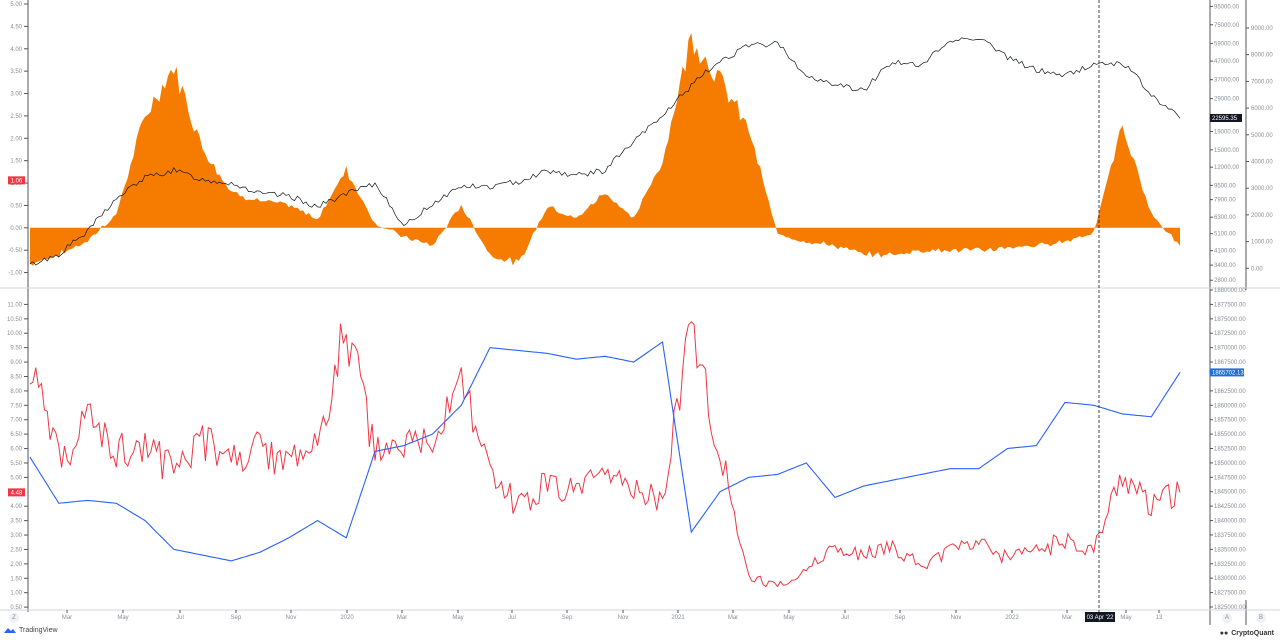 Image resolution: width=1280 pixels, height=640 pixels. I want to click on badge-text: 1.06, so click(17, 181).